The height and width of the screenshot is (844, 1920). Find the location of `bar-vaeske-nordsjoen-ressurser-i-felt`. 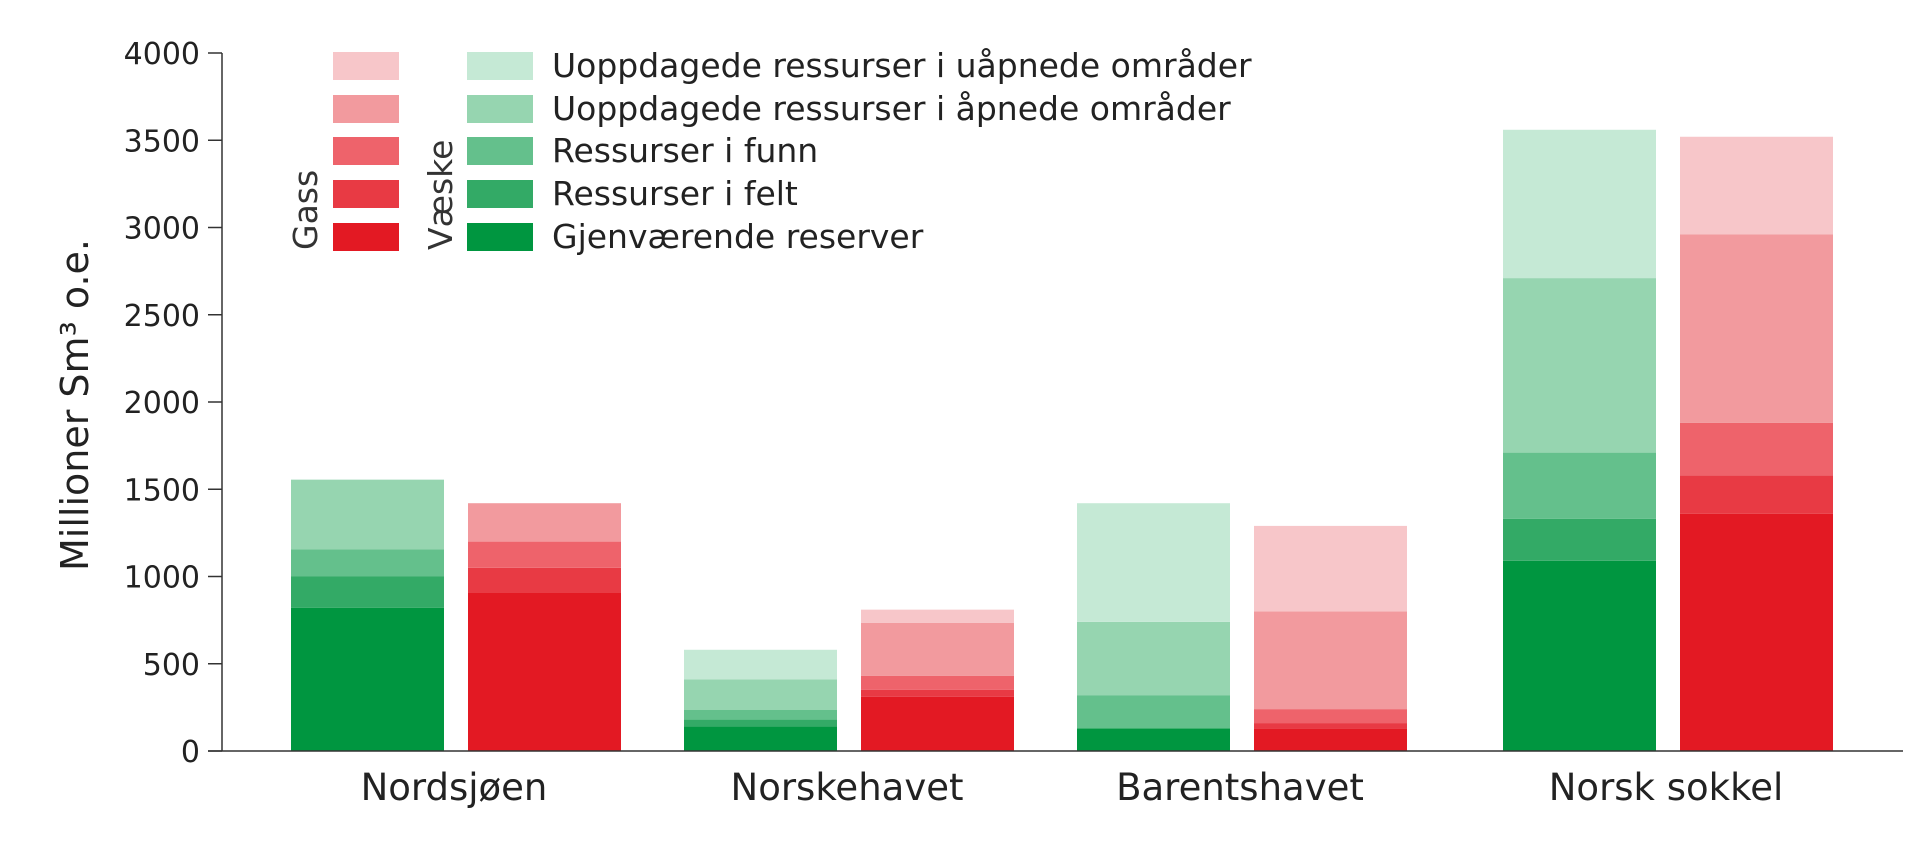

bar-vaeske-nordsjoen-ressurser-i-felt is located at coordinates (367, 592).